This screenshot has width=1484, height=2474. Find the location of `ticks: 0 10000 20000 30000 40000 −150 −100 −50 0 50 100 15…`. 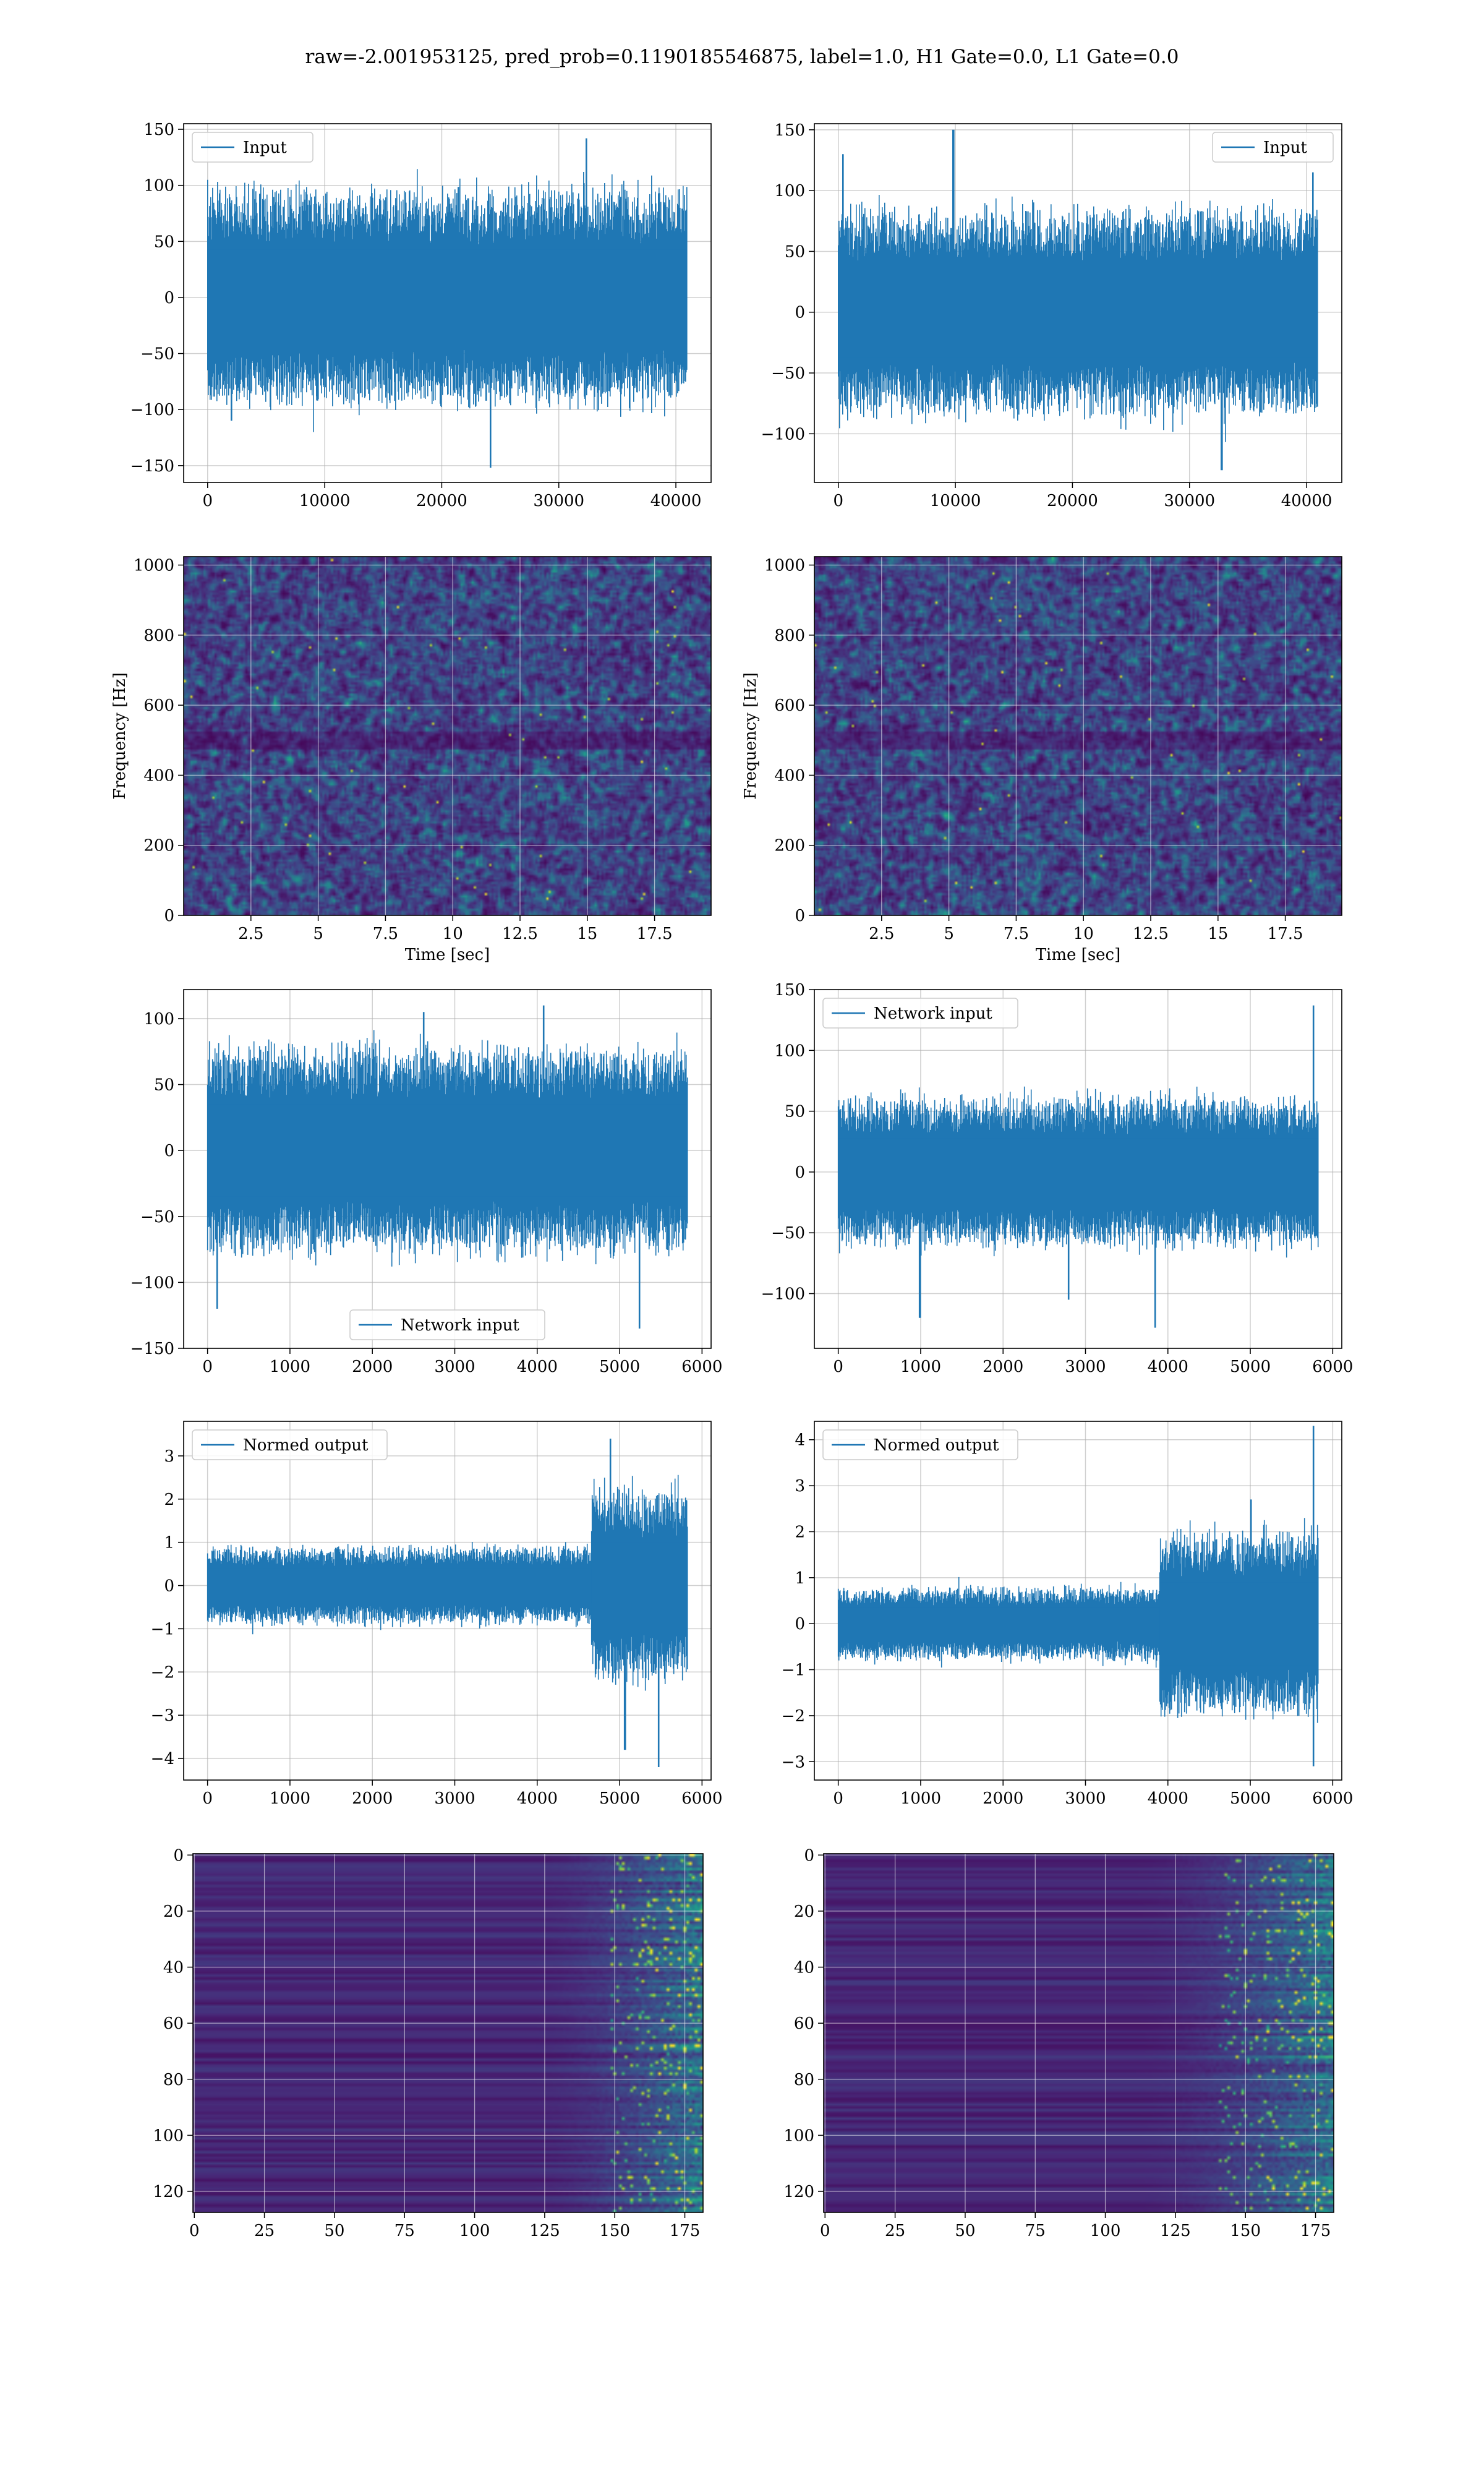

ticks: 0 10000 20000 30000 40000 −150 −100 −50 0 50 100 15… is located at coordinates (416, 315).